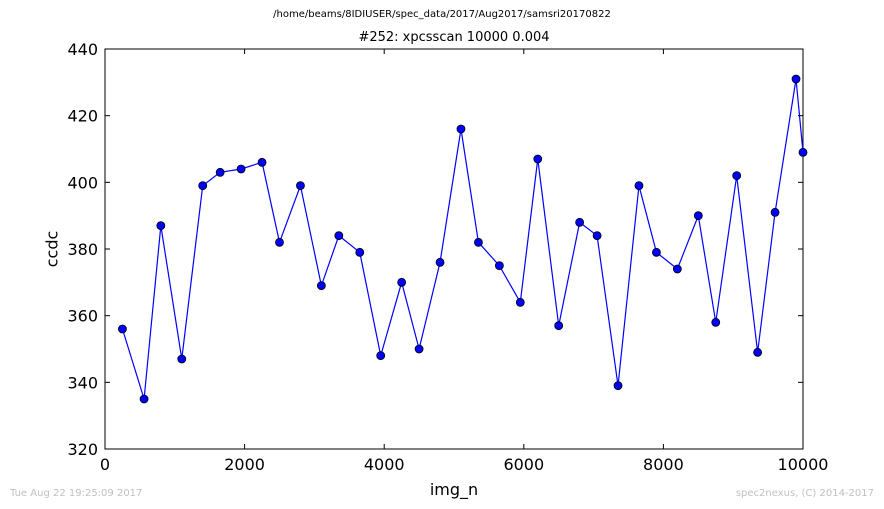 The height and width of the screenshot is (509, 884). What do you see at coordinates (803, 464) in the screenshot?
I see `x-tick-label: 10000` at bounding box center [803, 464].